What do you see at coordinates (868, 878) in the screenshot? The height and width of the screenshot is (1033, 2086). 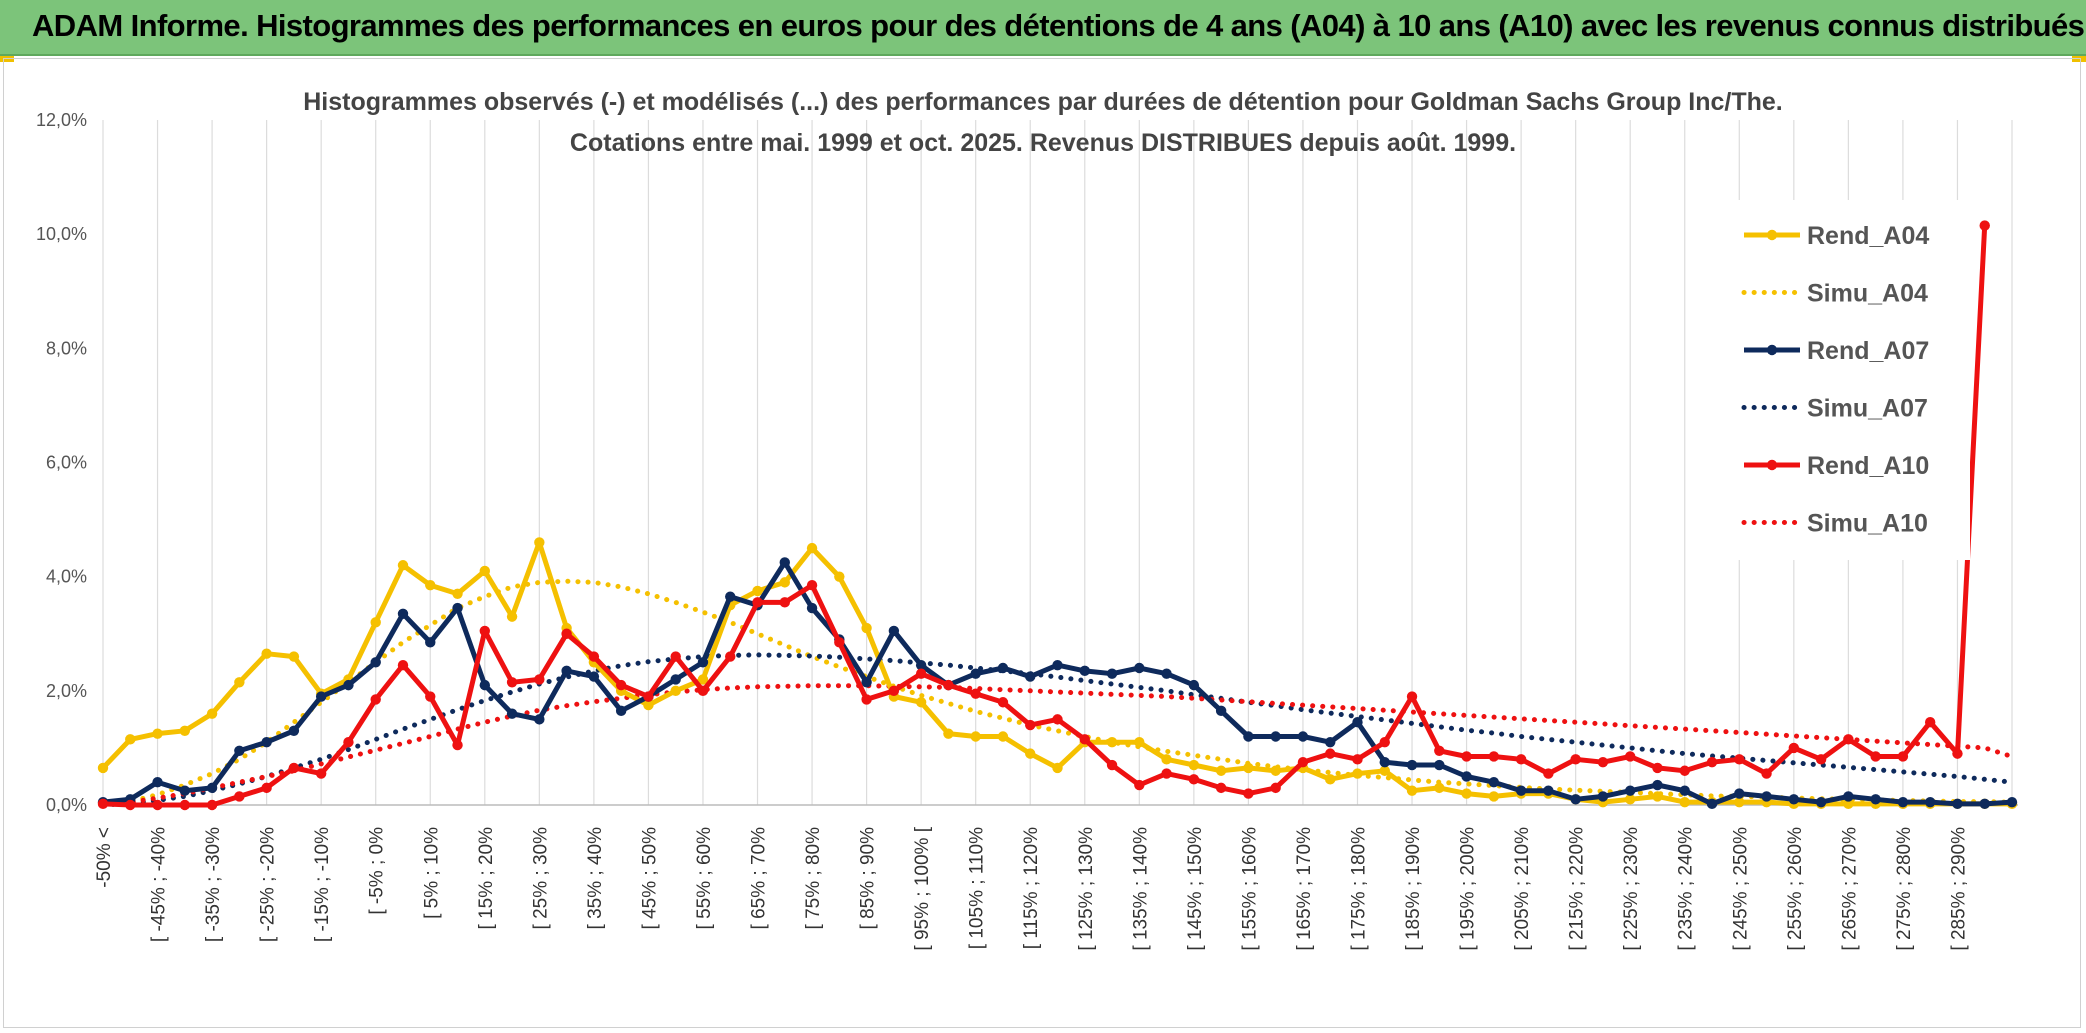 I see `x-tick-label: [ 85% ; 90%` at bounding box center [868, 878].